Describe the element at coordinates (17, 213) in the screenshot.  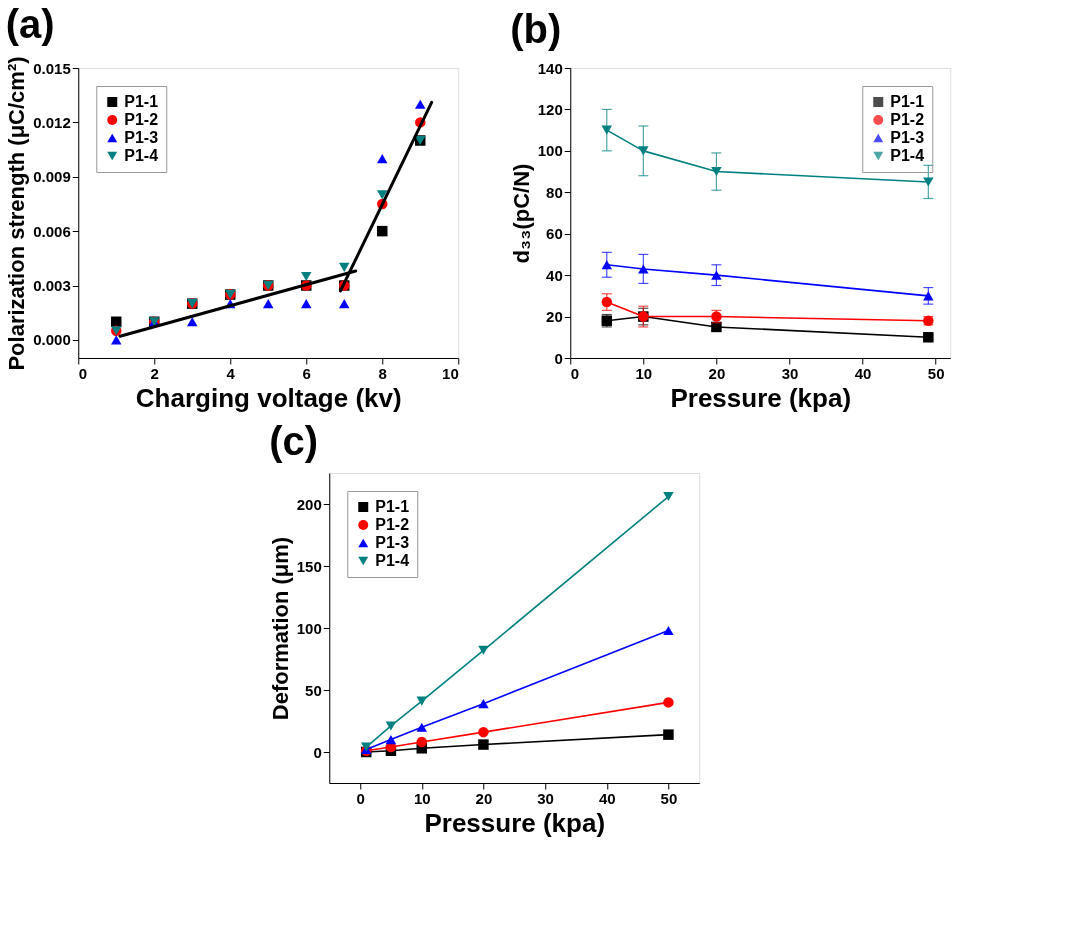
I see `y-axis-title: Polarization strength (μC/cm²)` at that location.